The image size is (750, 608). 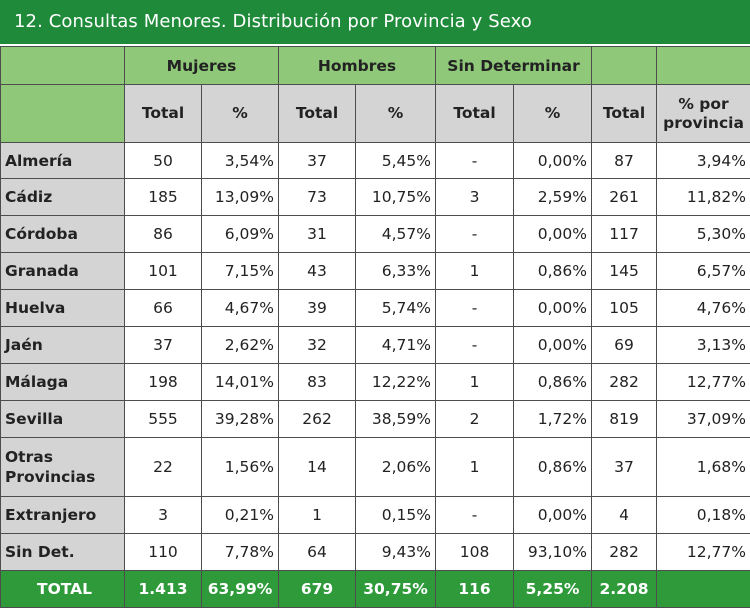 What do you see at coordinates (553, 197) in the screenshot?
I see `table-cell: 2,59%` at bounding box center [553, 197].